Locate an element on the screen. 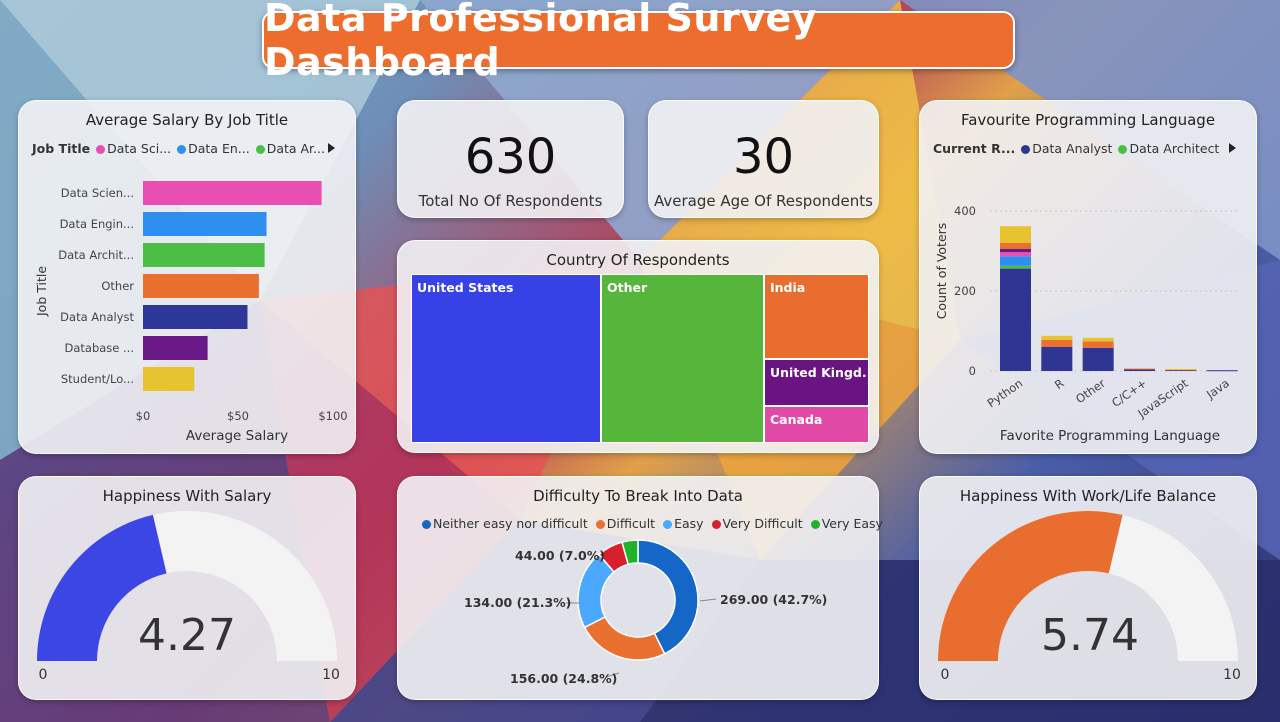 This screenshot has height=722, width=1280. dashboard-title-banner: Data Professional Survey Dashboard is located at coordinates (638, 42).